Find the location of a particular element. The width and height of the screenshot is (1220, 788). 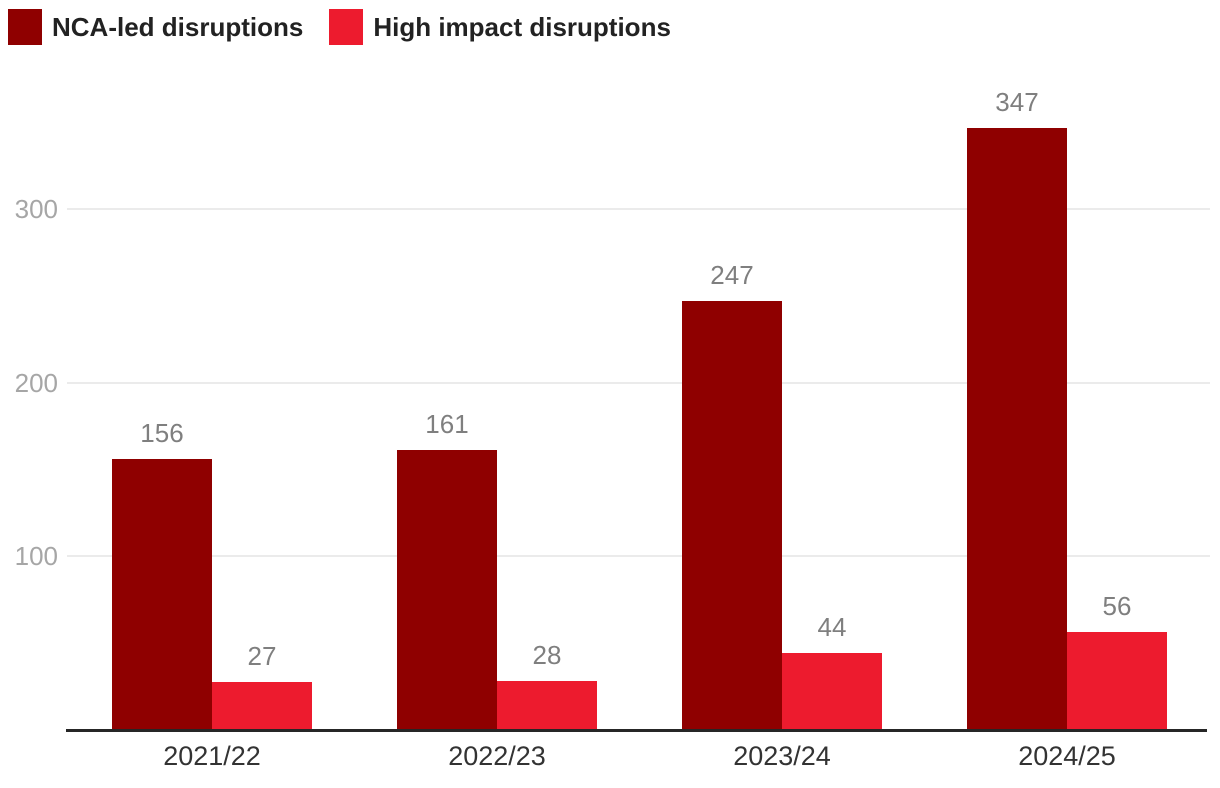

y-tick-label: 100 is located at coordinates (36, 555).